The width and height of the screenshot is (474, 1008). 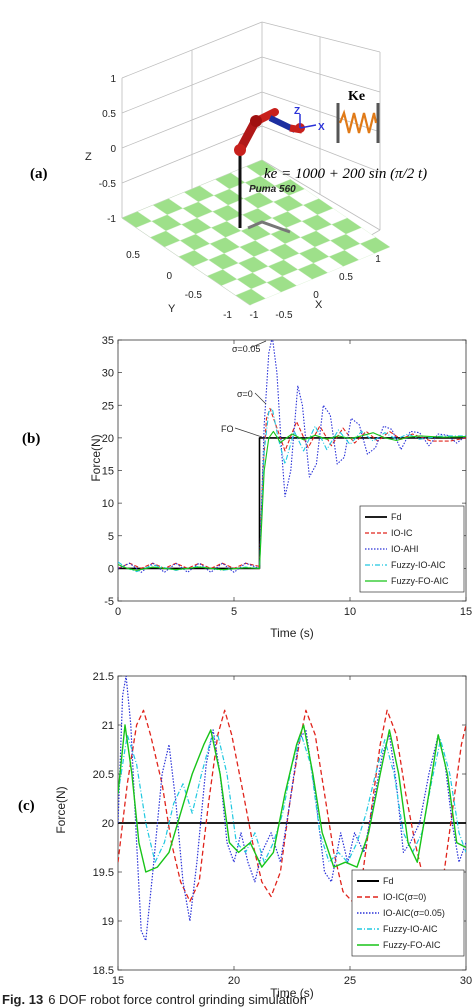 What do you see at coordinates (358, 116) in the screenshot?
I see `spring: Ke` at bounding box center [358, 116].